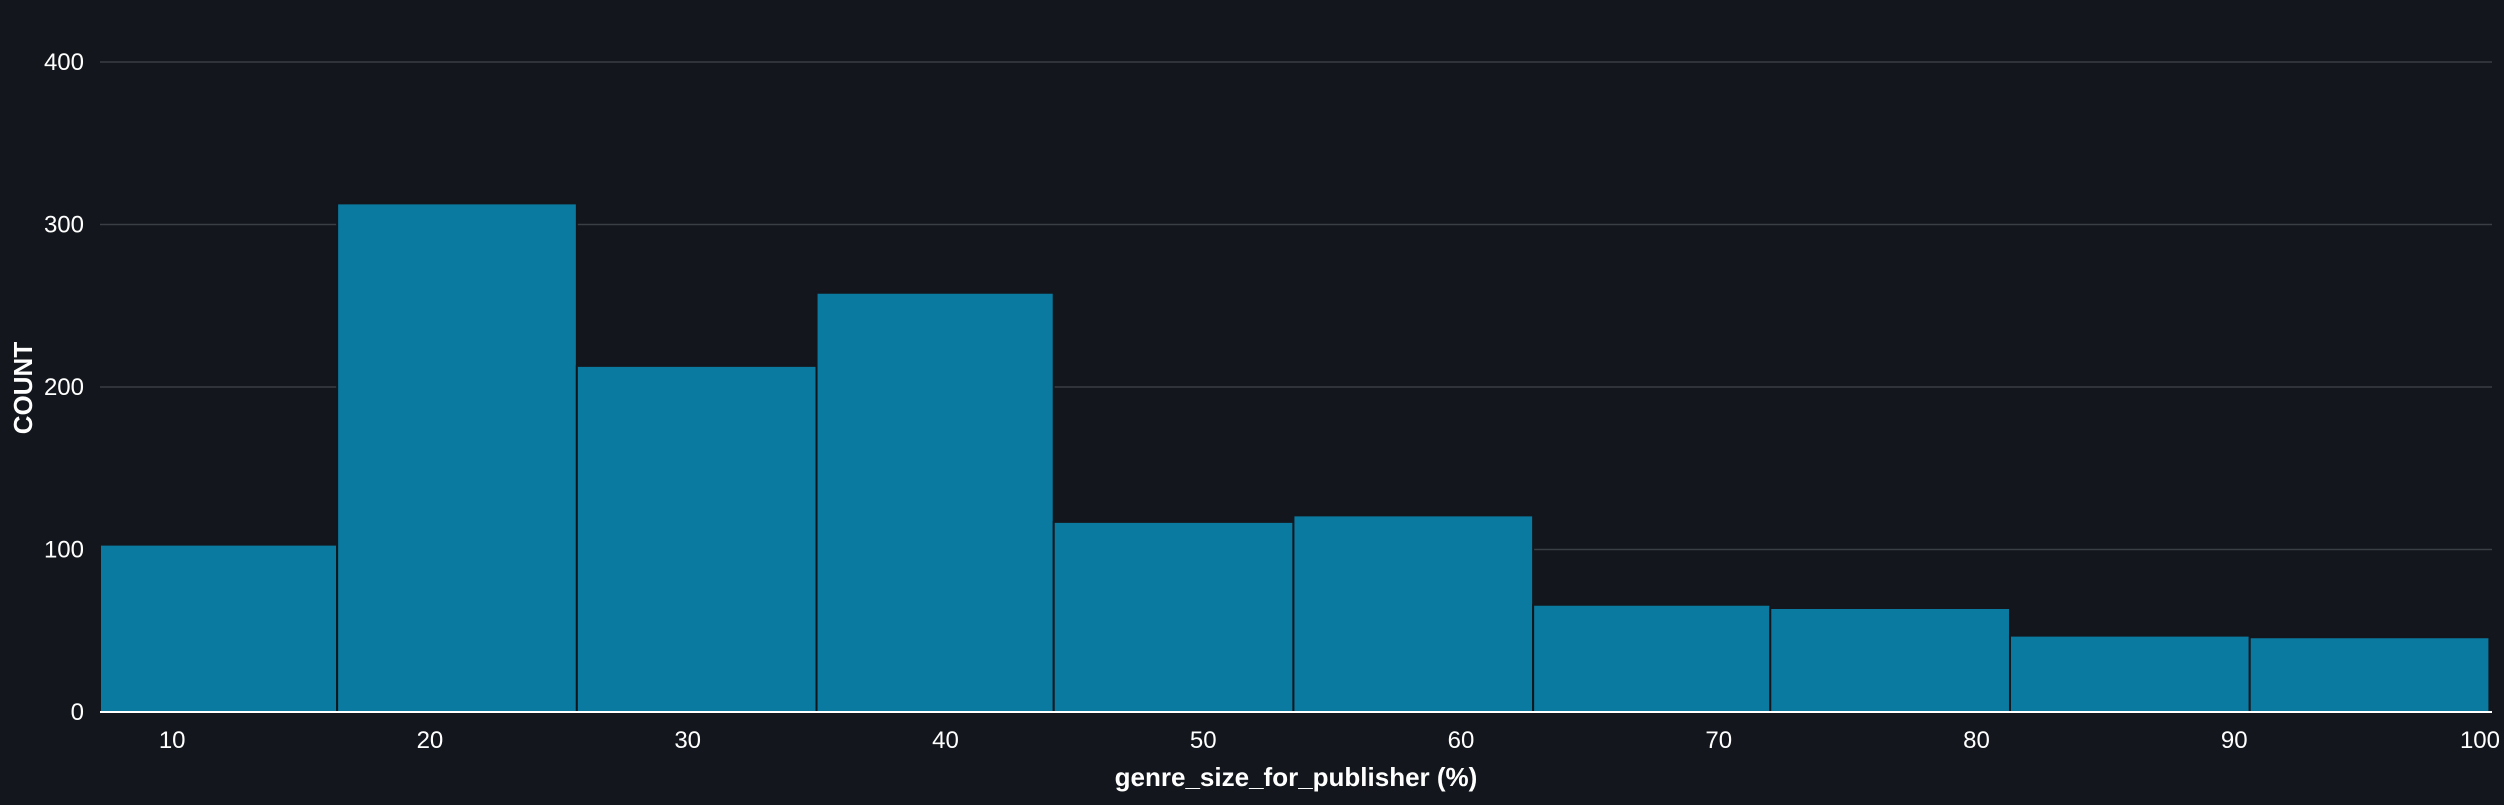 This screenshot has height=805, width=2504. Describe the element at coordinates (687, 740) in the screenshot. I see `x-tick-label-30: 30` at that location.